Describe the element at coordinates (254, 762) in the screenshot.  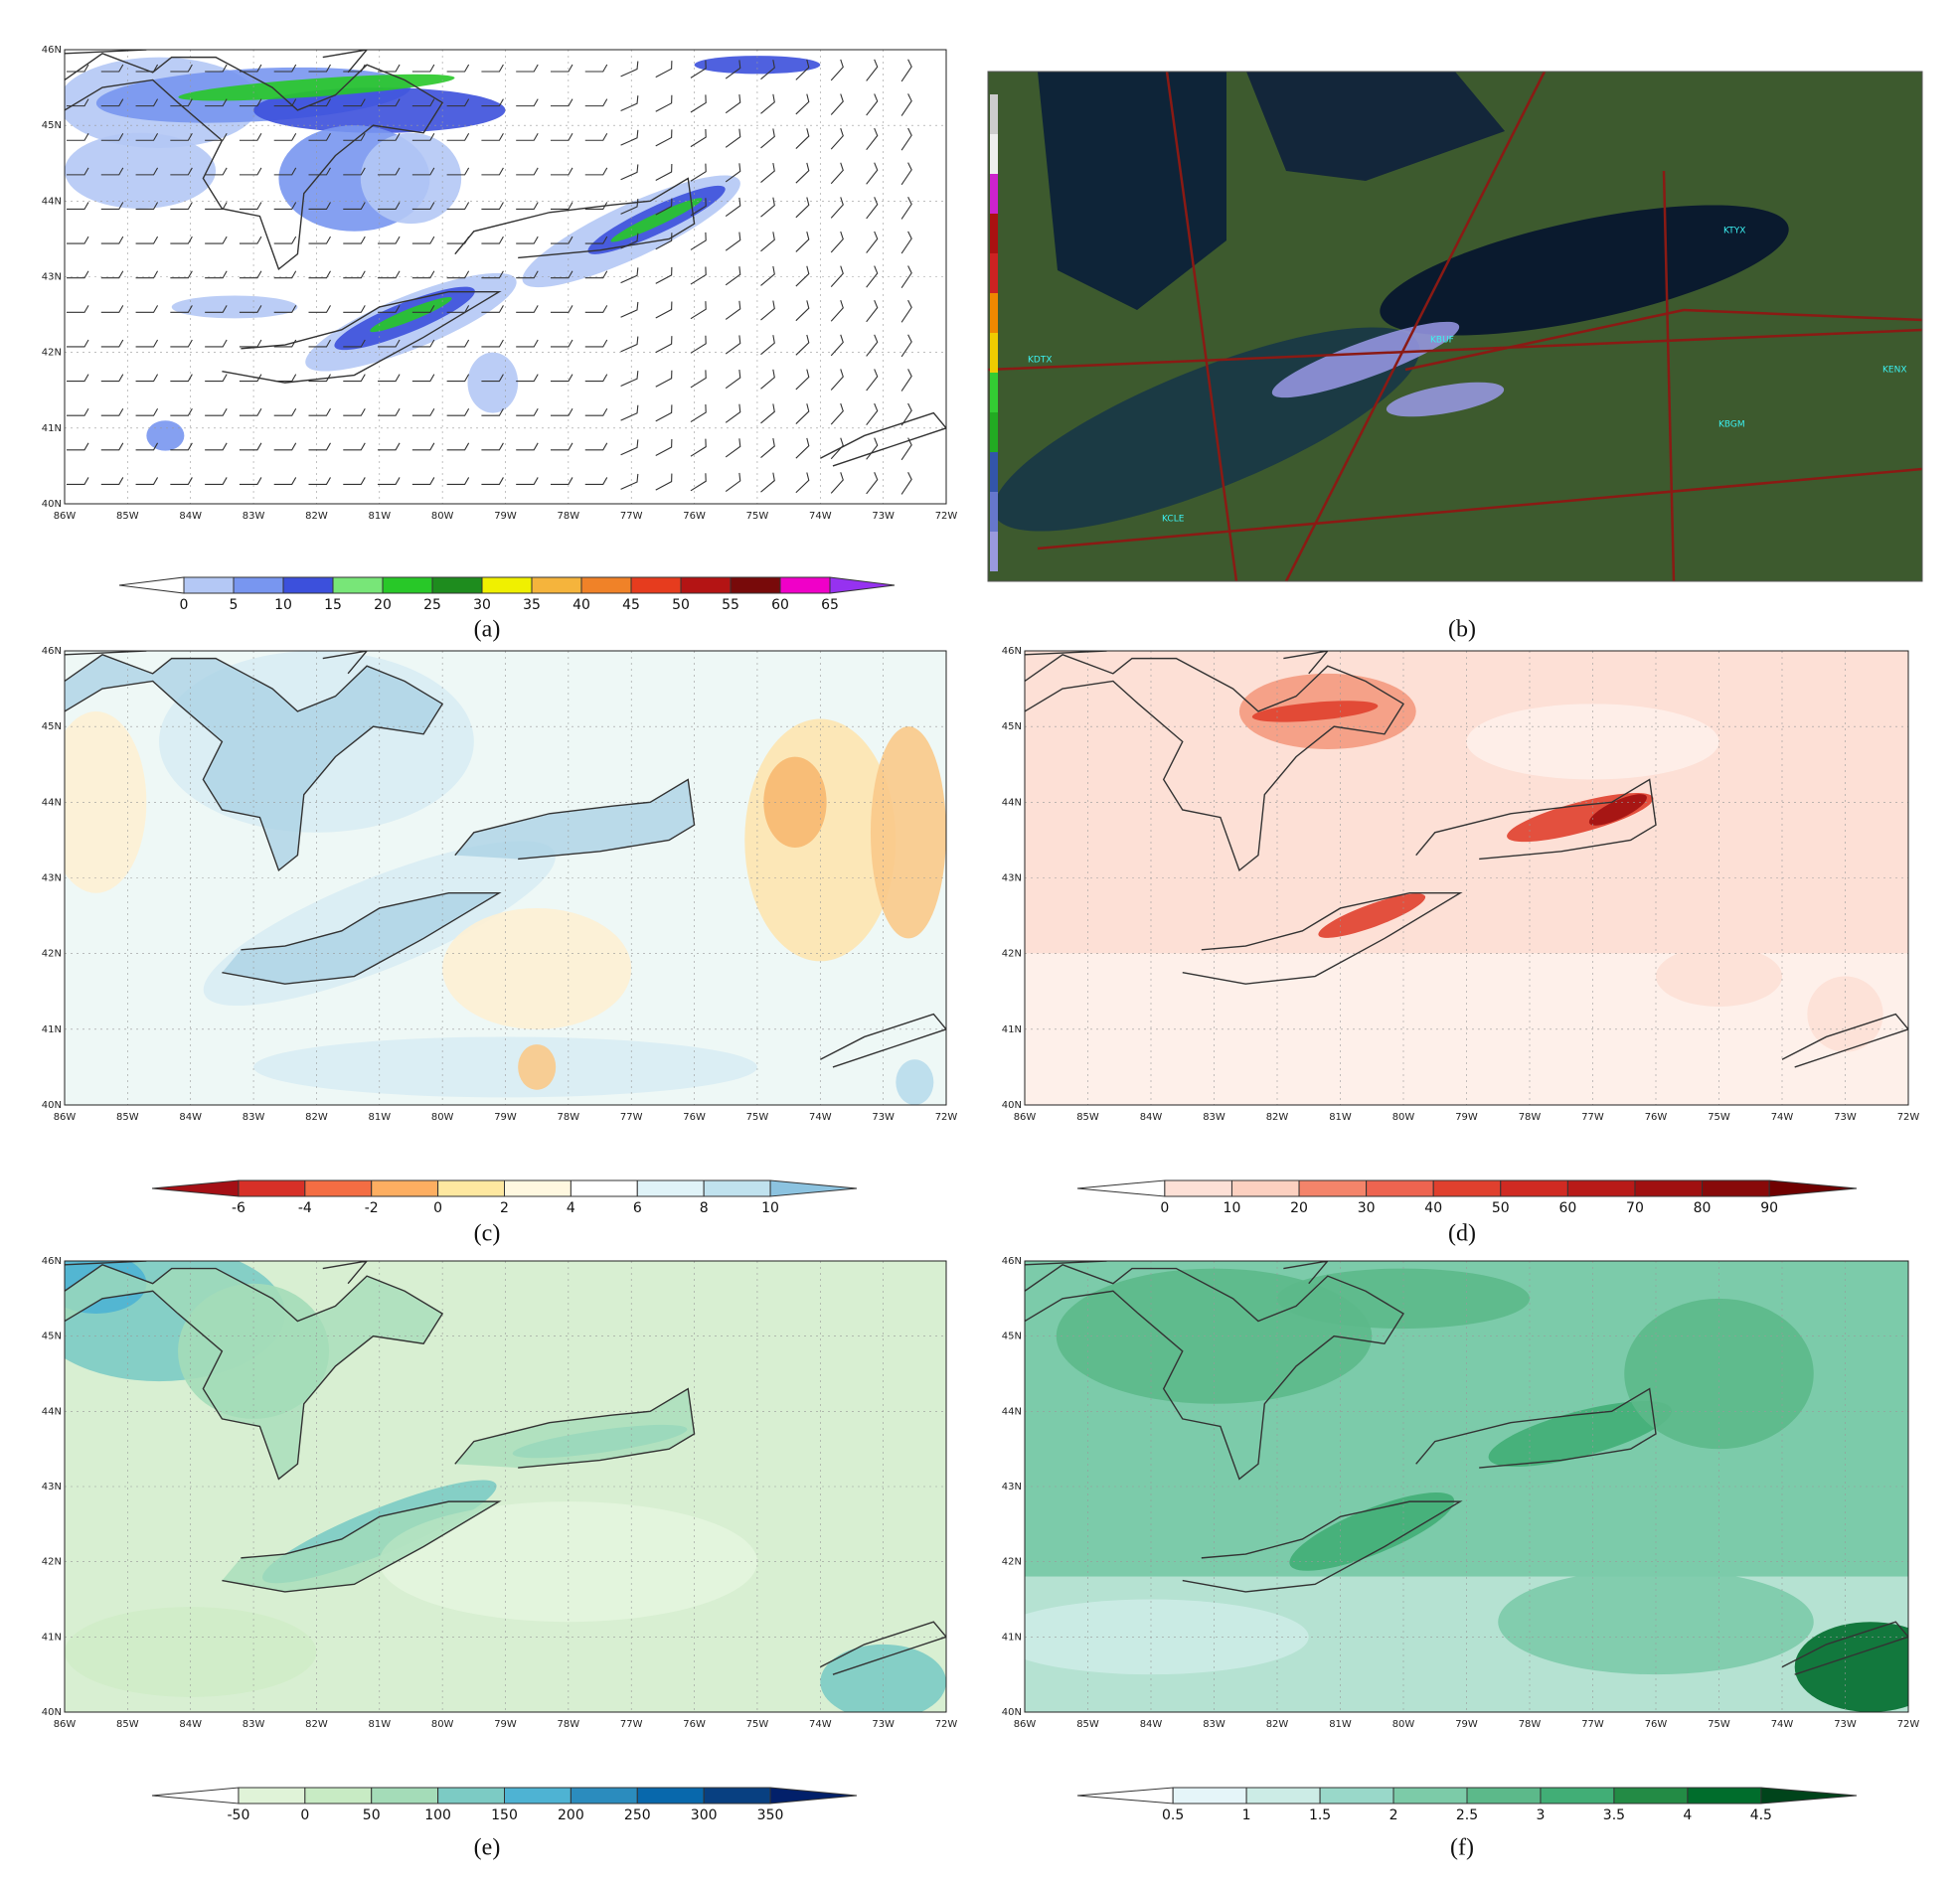
I see `lake-fill` at that location.